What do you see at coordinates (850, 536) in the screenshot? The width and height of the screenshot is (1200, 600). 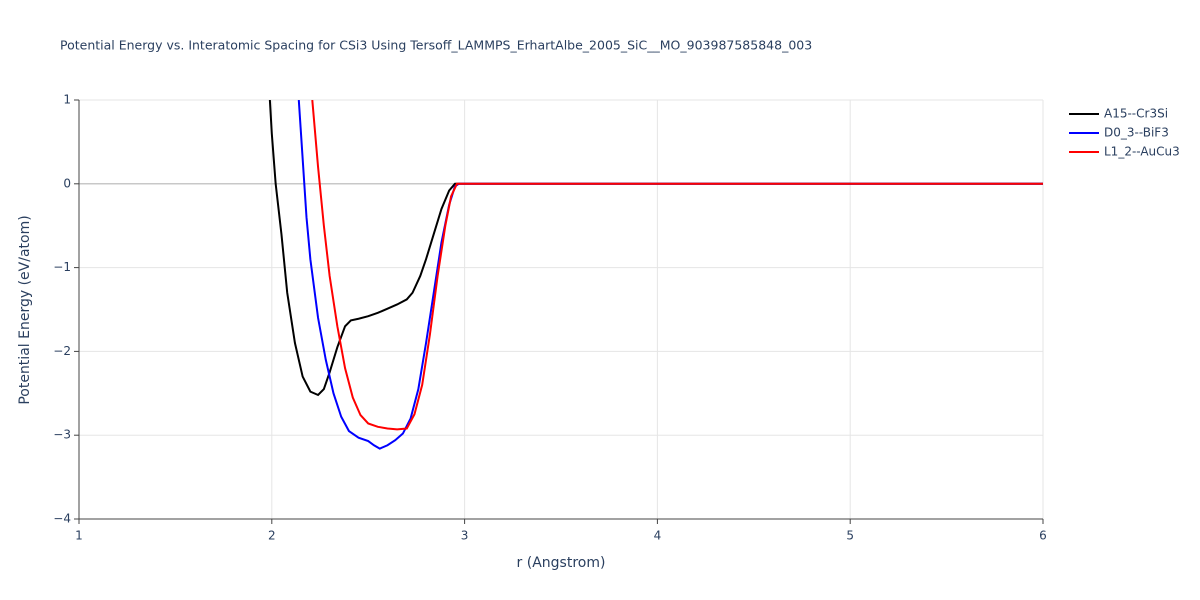 I see `x-tick-label: 5` at bounding box center [850, 536].